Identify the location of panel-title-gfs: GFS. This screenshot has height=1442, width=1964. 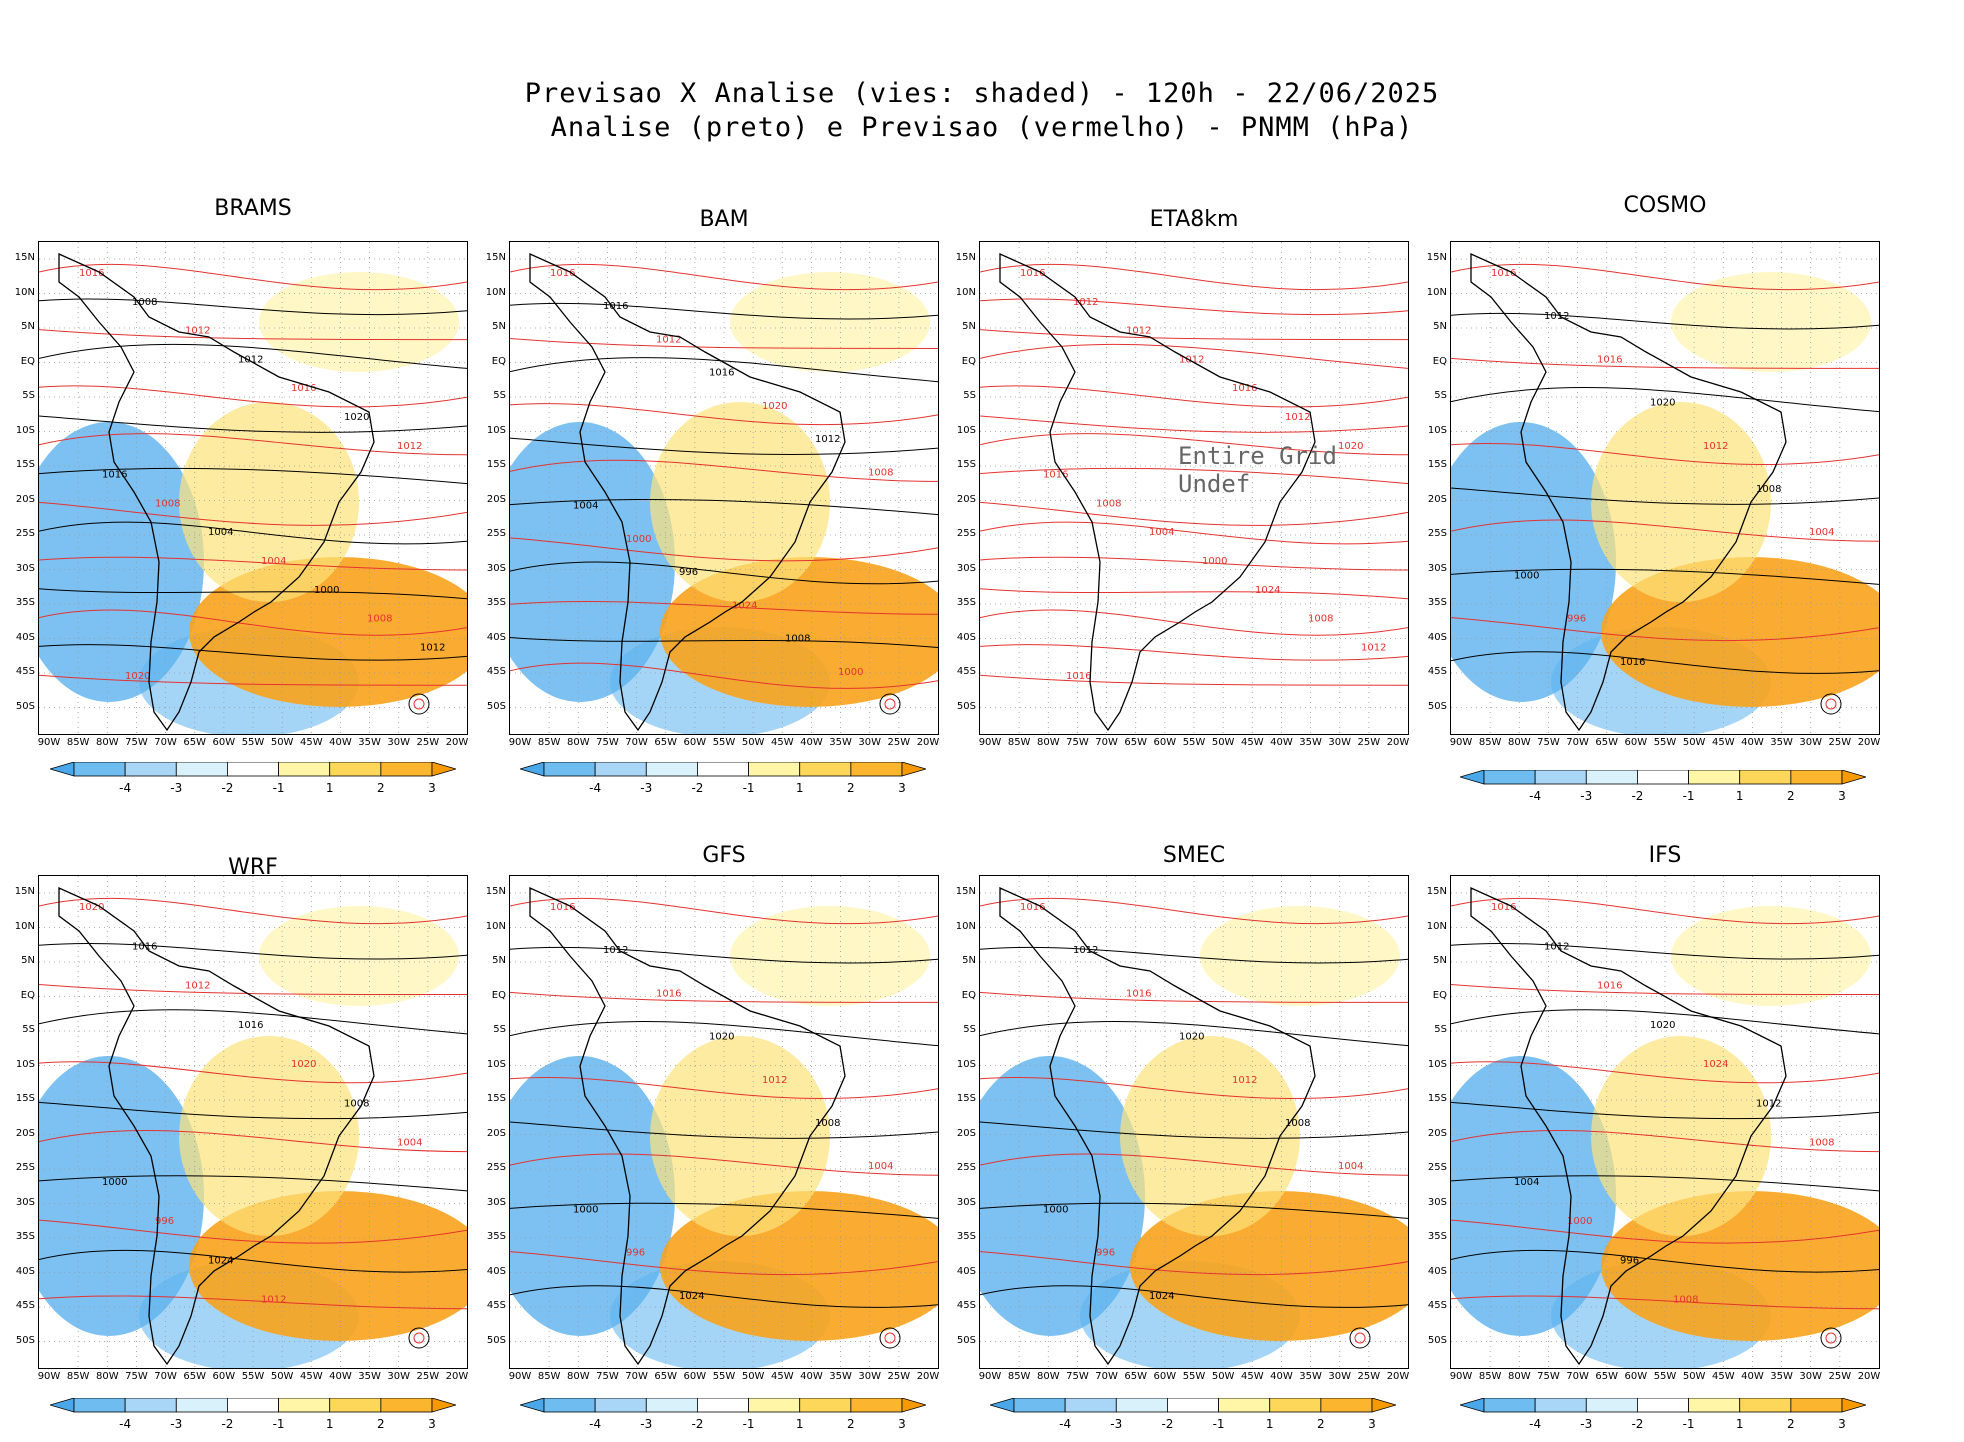
(724, 855).